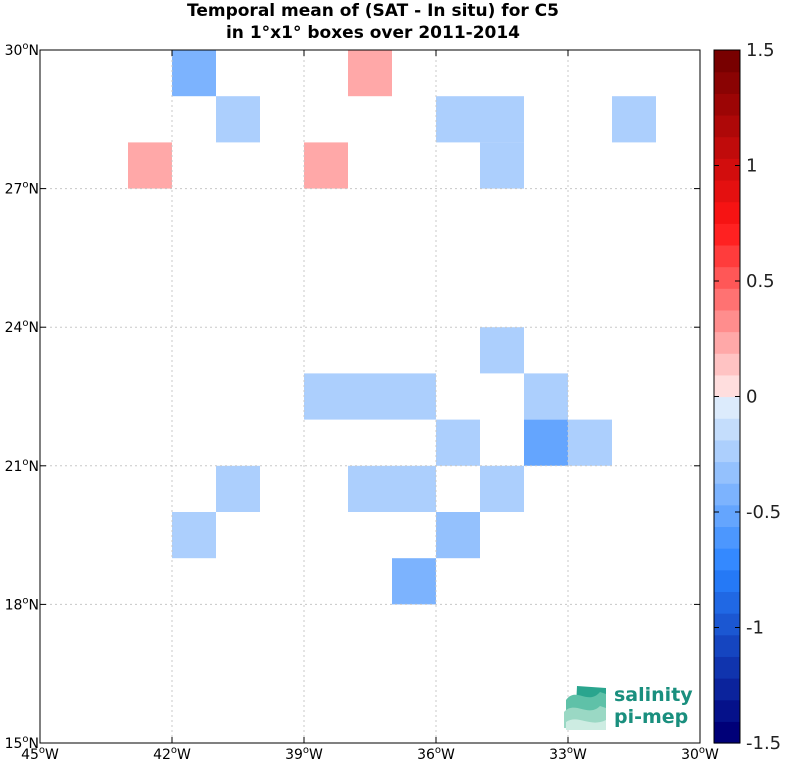 Image resolution: width=785 pixels, height=763 pixels. I want to click on logo-line-1: salinity, so click(653, 695).